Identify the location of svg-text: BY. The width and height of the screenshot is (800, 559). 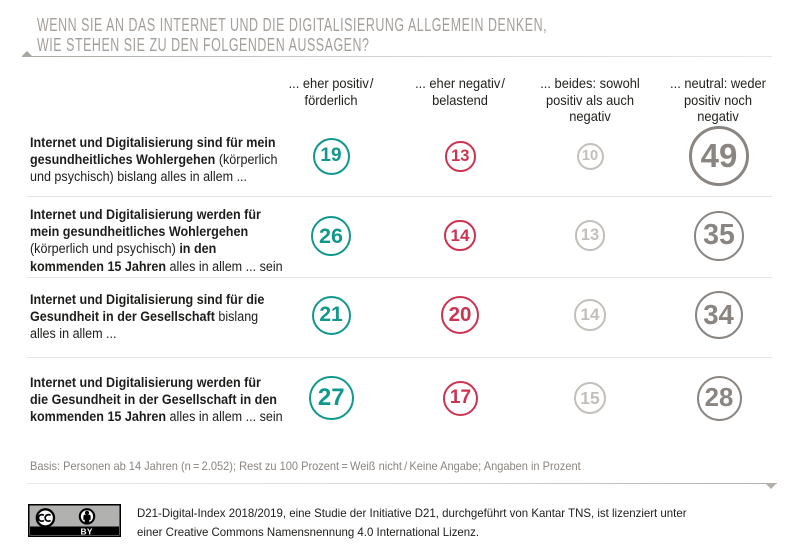
(86, 532).